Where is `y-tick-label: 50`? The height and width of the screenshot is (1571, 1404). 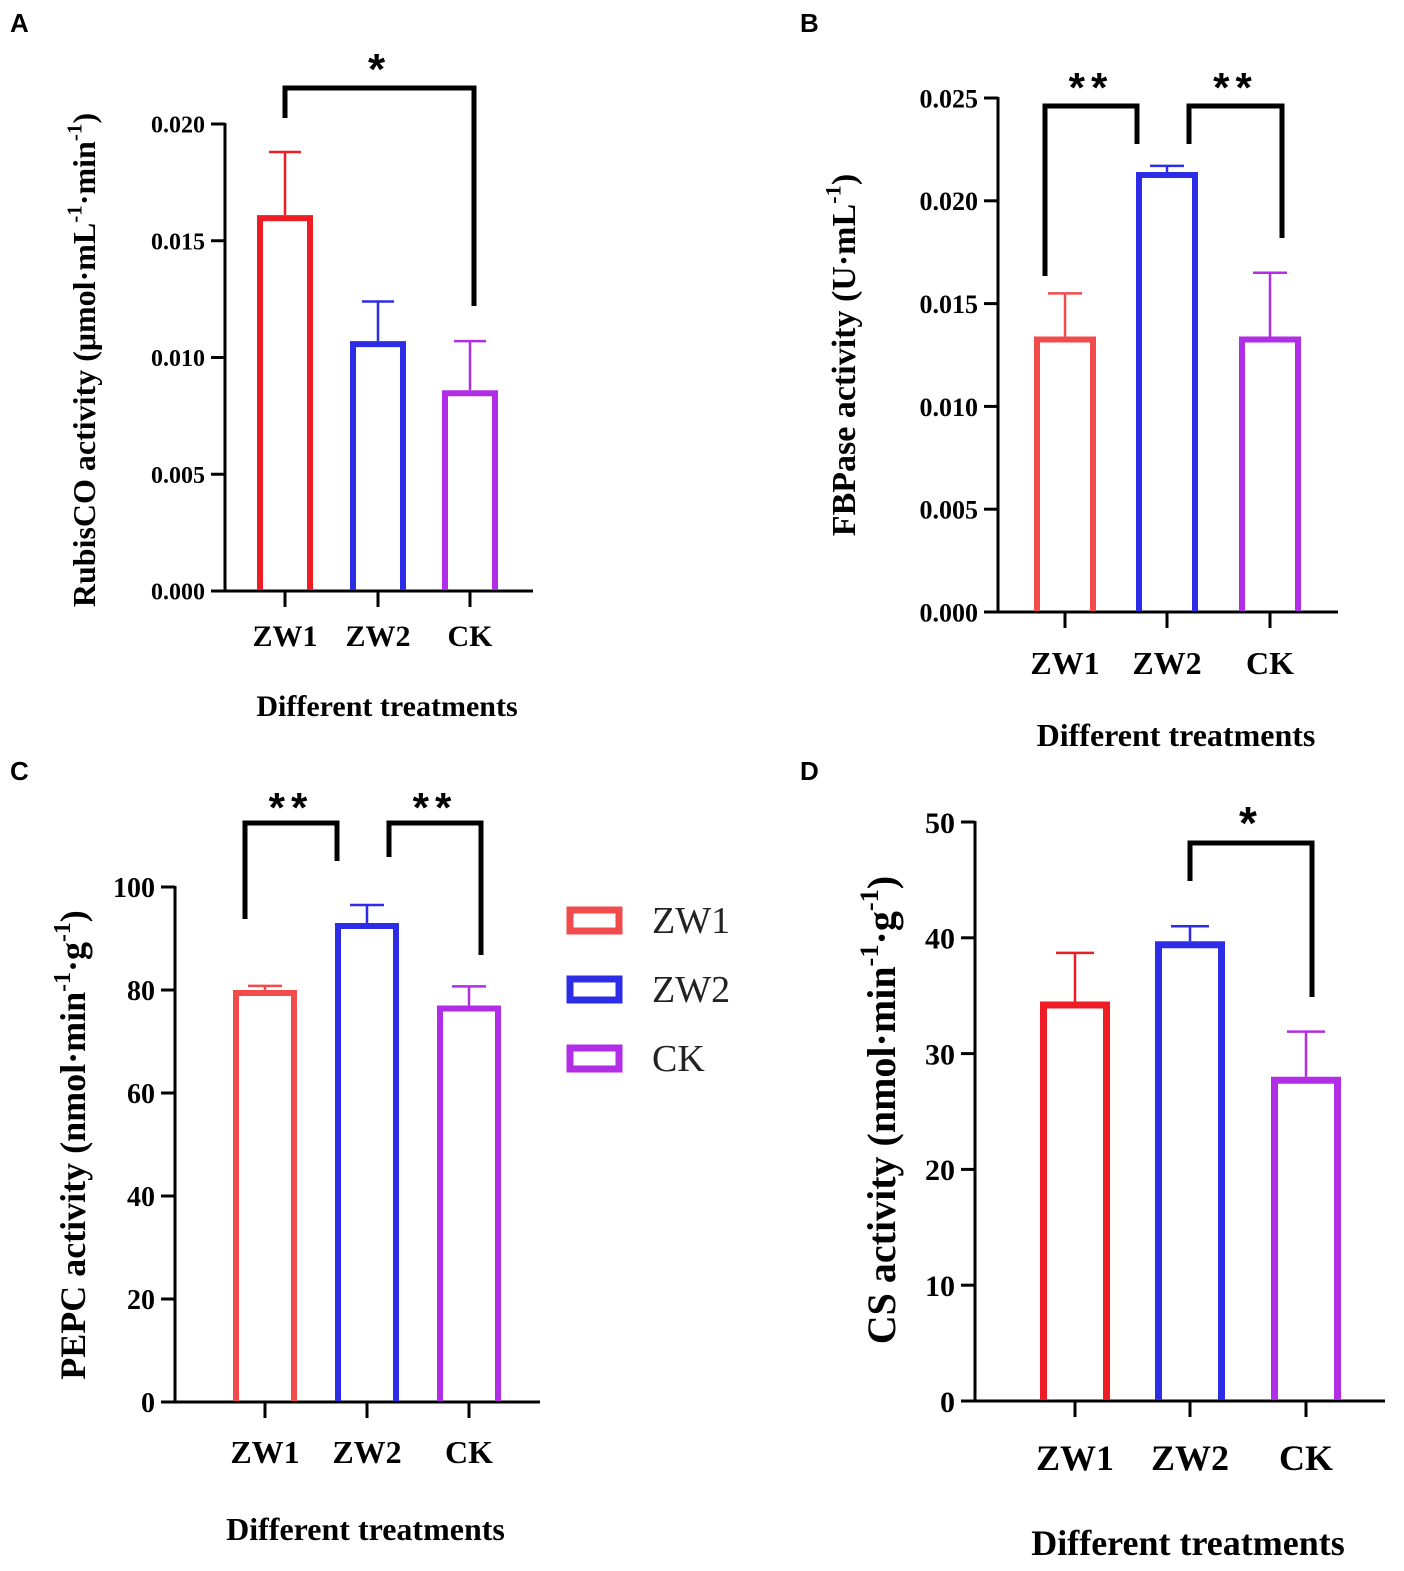 y-tick-label: 50 is located at coordinates (940, 823).